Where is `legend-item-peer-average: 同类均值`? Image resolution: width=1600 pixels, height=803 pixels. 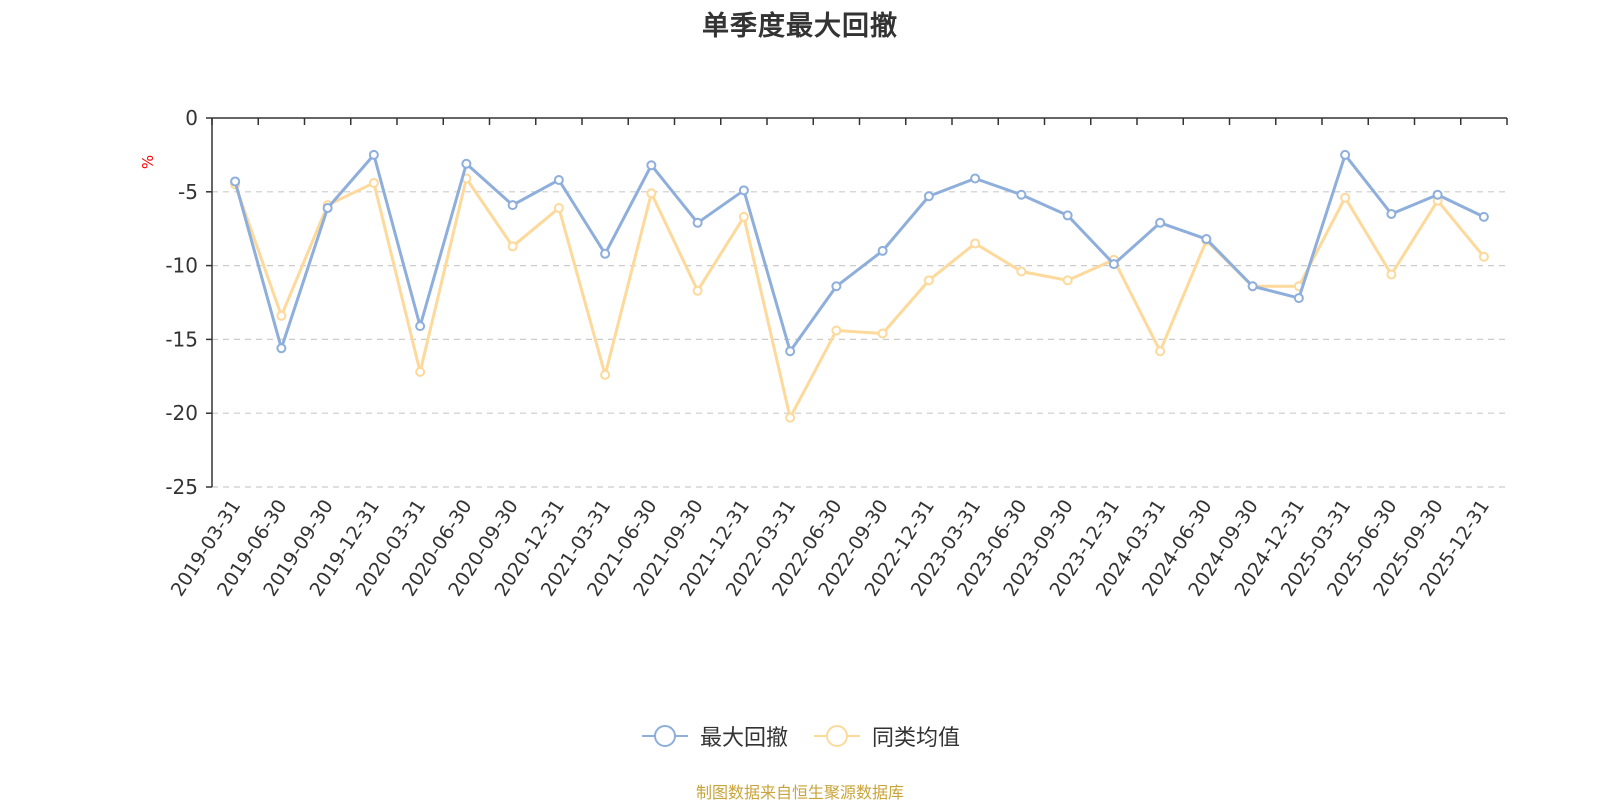 legend-item-peer-average: 同类均值 is located at coordinates (886, 736).